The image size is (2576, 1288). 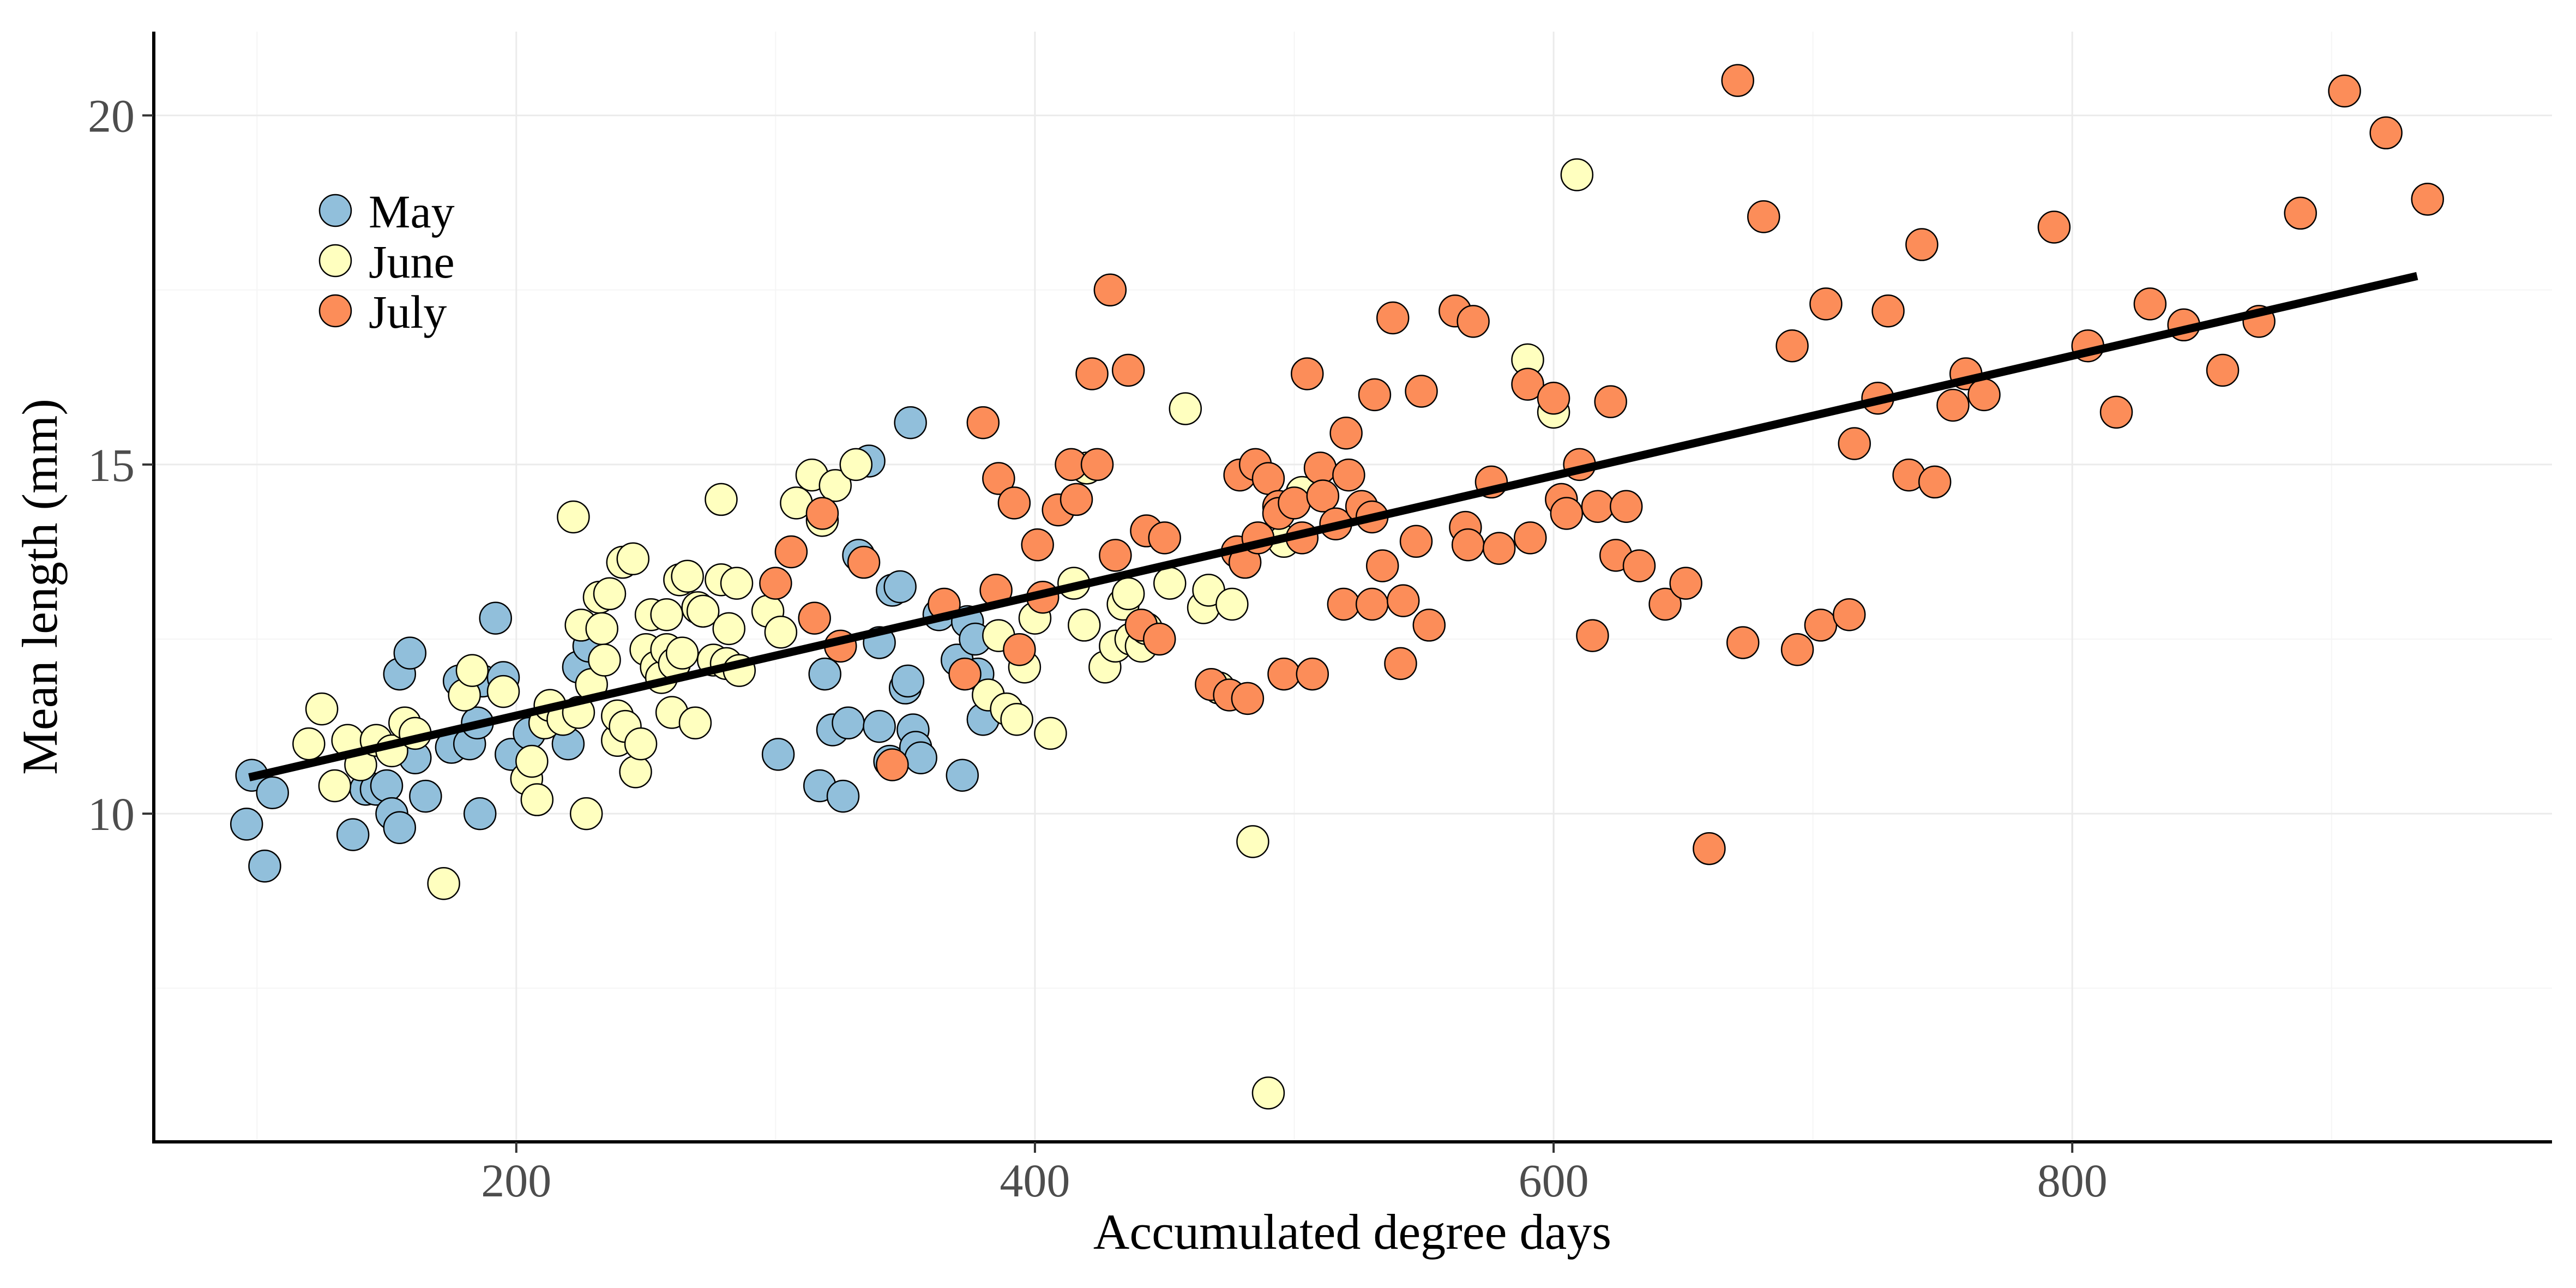 I want to click on x-axis-title: Accumulated degree days, so click(x=1352, y=1232).